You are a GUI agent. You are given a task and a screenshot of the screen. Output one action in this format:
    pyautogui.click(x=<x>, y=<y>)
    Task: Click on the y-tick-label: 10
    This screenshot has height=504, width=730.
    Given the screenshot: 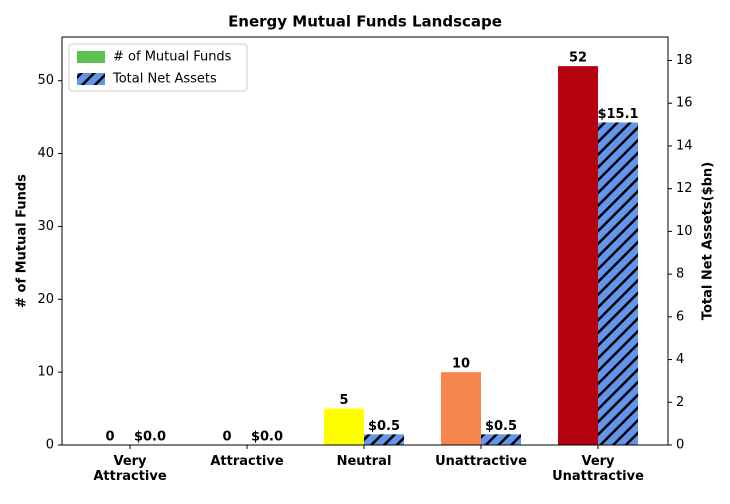 What is the action you would take?
    pyautogui.click(x=45, y=372)
    